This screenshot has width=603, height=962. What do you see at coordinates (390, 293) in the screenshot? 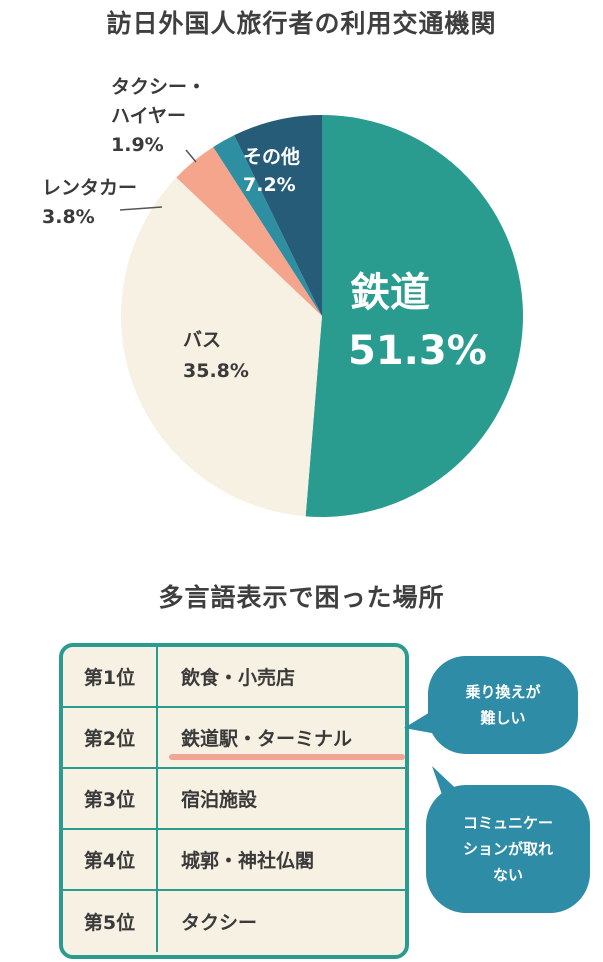
I see `label-rail-name: 鉄道` at bounding box center [390, 293].